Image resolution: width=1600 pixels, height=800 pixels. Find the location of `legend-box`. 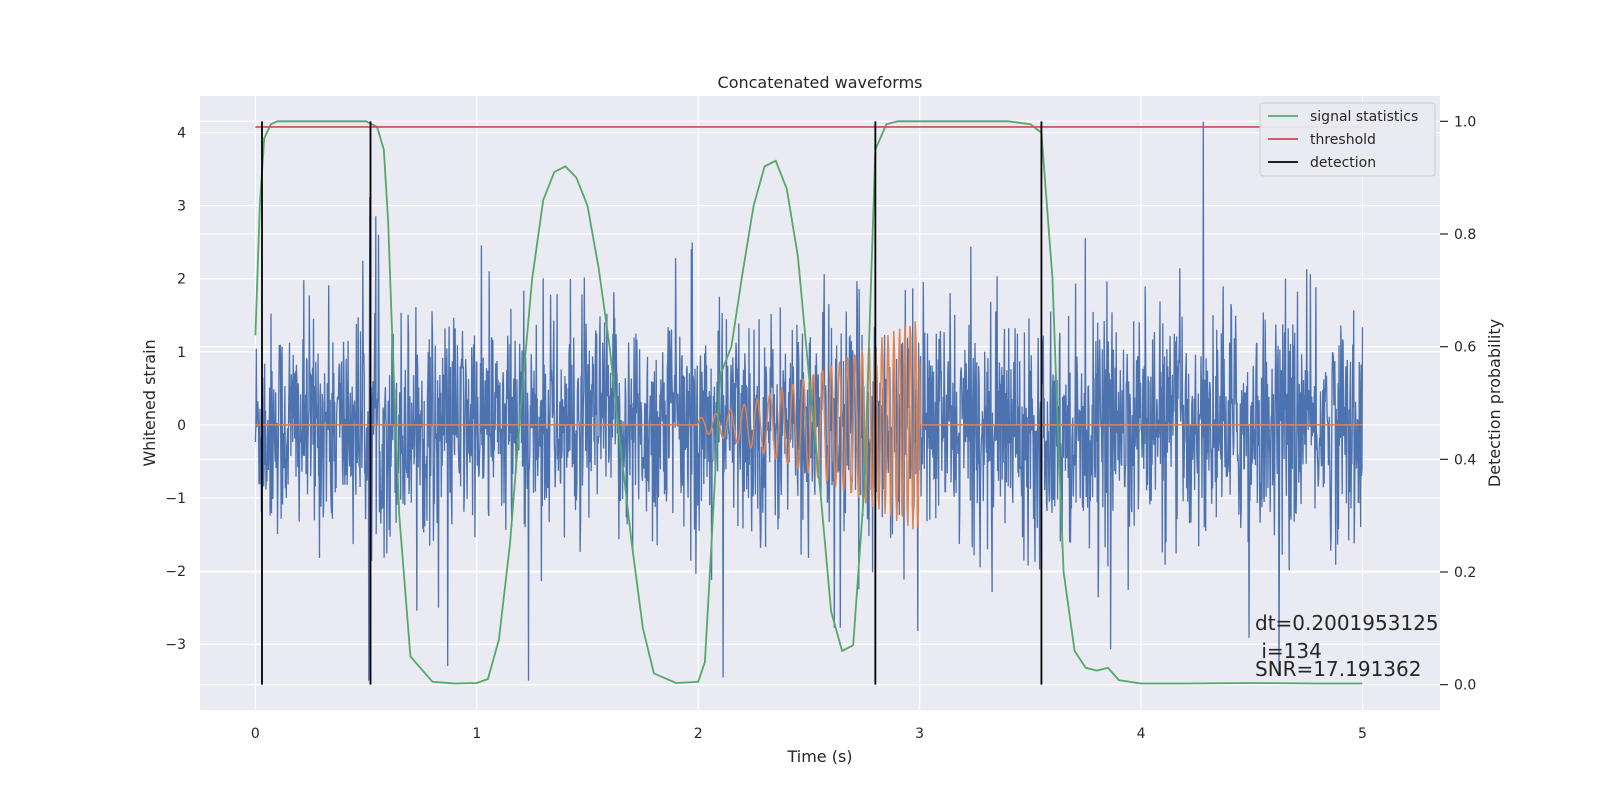

legend-box is located at coordinates (1347, 139).